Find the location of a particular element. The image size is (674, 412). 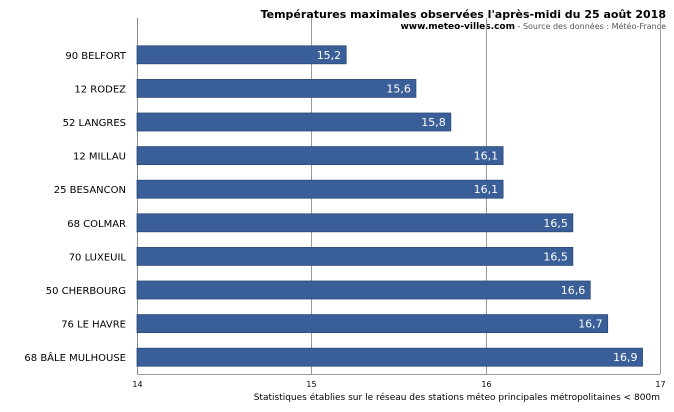

bar-value-label: 15,2 is located at coordinates (329, 55).